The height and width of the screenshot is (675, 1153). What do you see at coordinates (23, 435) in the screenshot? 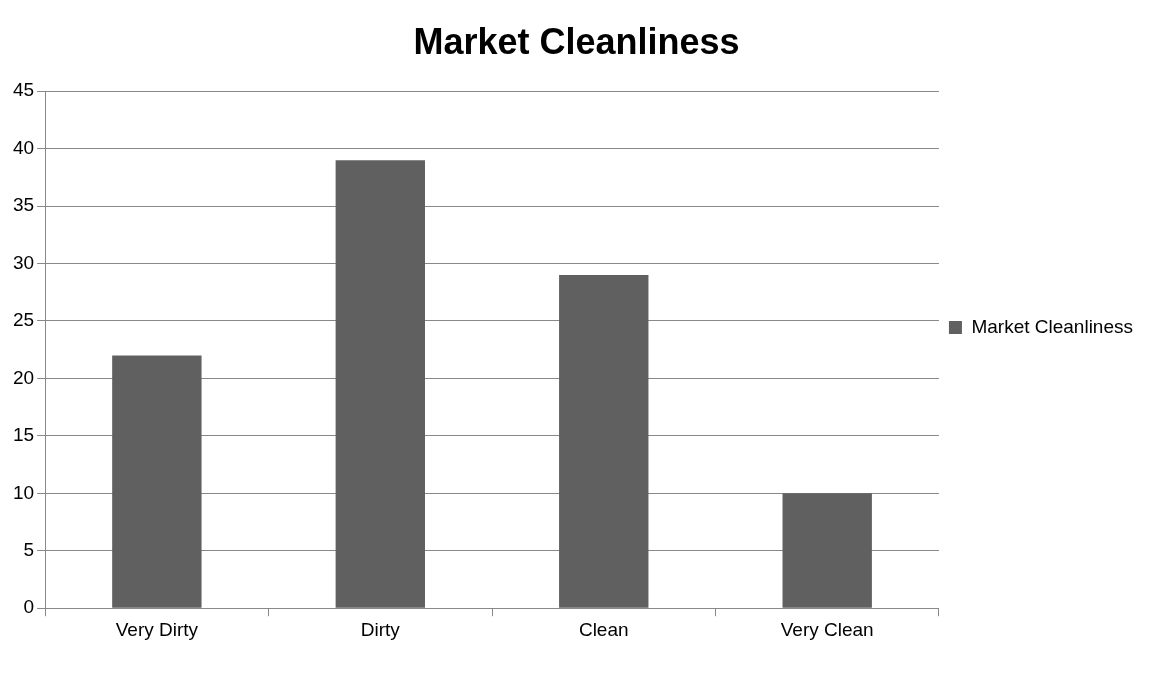
I see `y-tick-label: 15` at bounding box center [23, 435].